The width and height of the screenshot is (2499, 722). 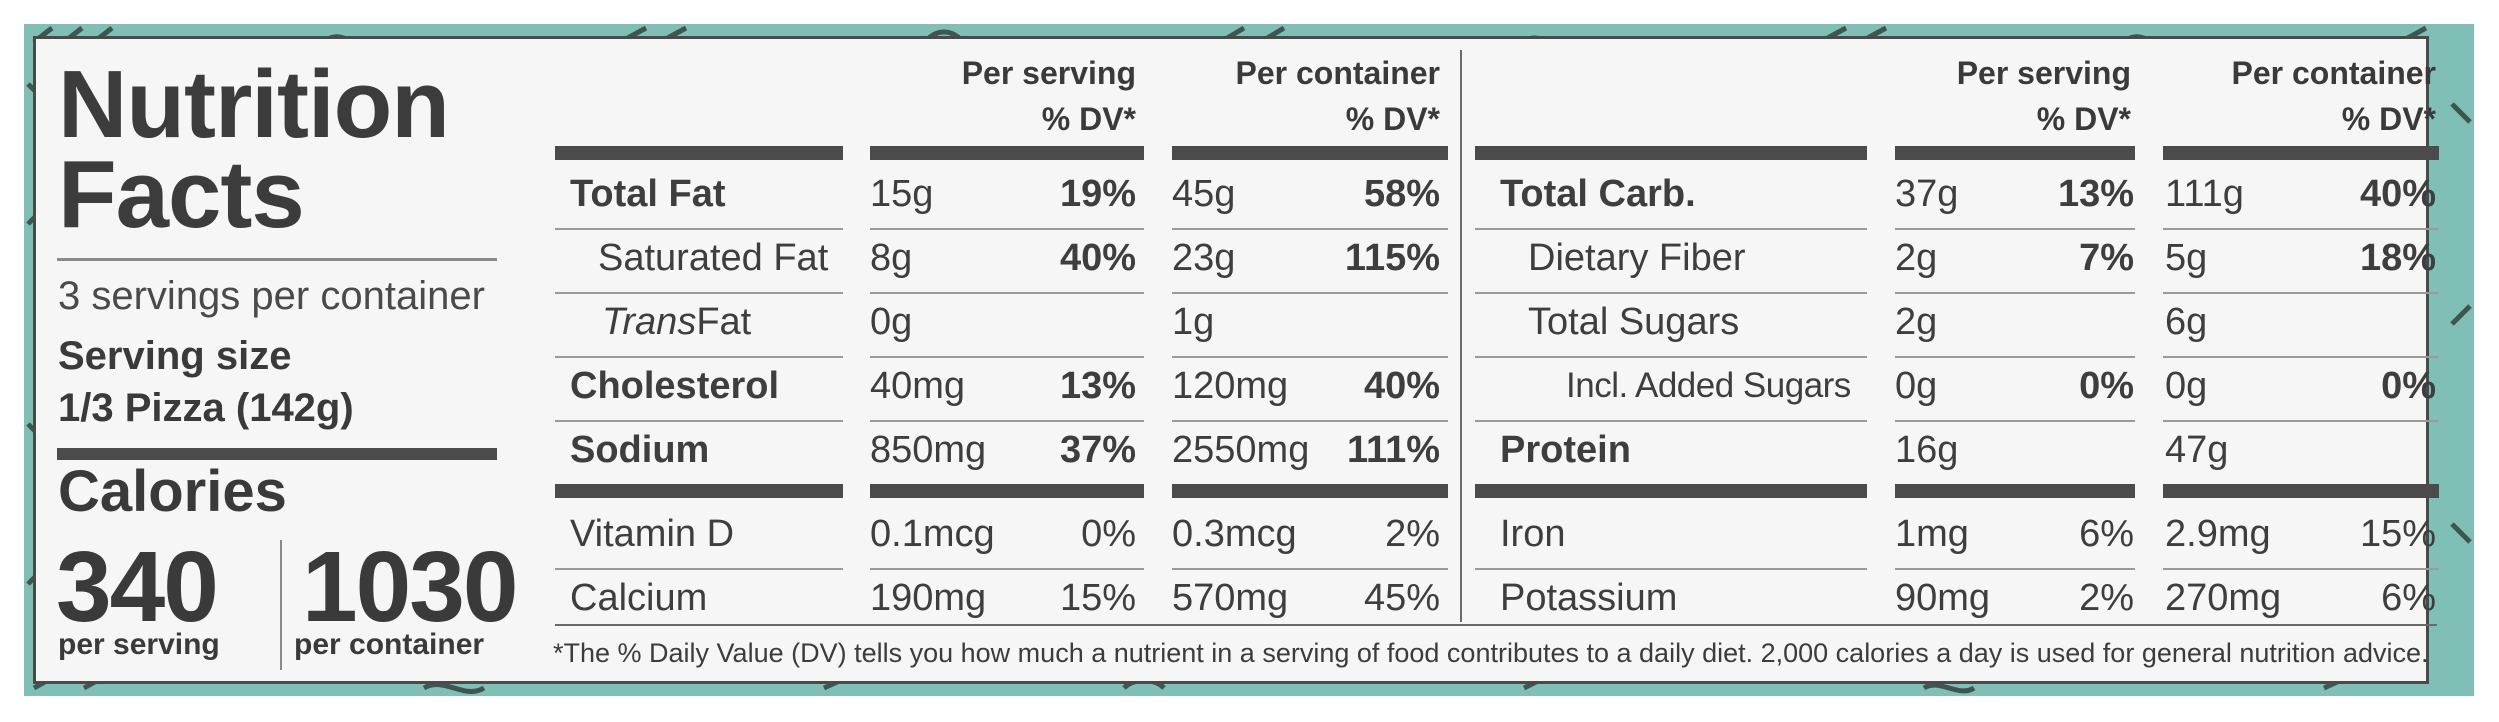 What do you see at coordinates (1392, 258) in the screenshot?
I see `per-container-dv: 115%` at bounding box center [1392, 258].